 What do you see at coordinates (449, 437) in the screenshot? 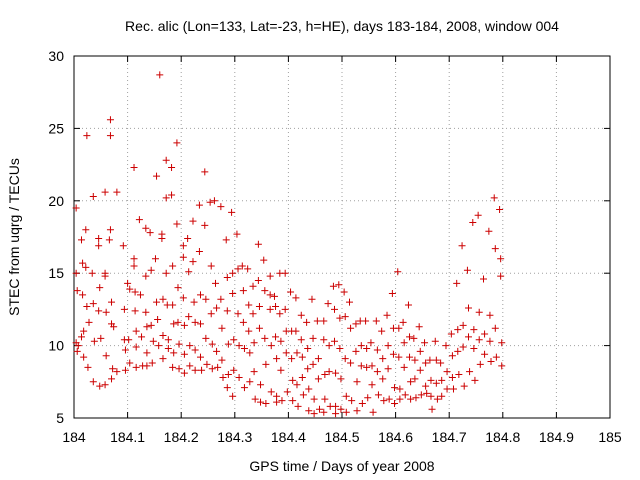
I see `x-tick-label: 184.7` at bounding box center [449, 437].